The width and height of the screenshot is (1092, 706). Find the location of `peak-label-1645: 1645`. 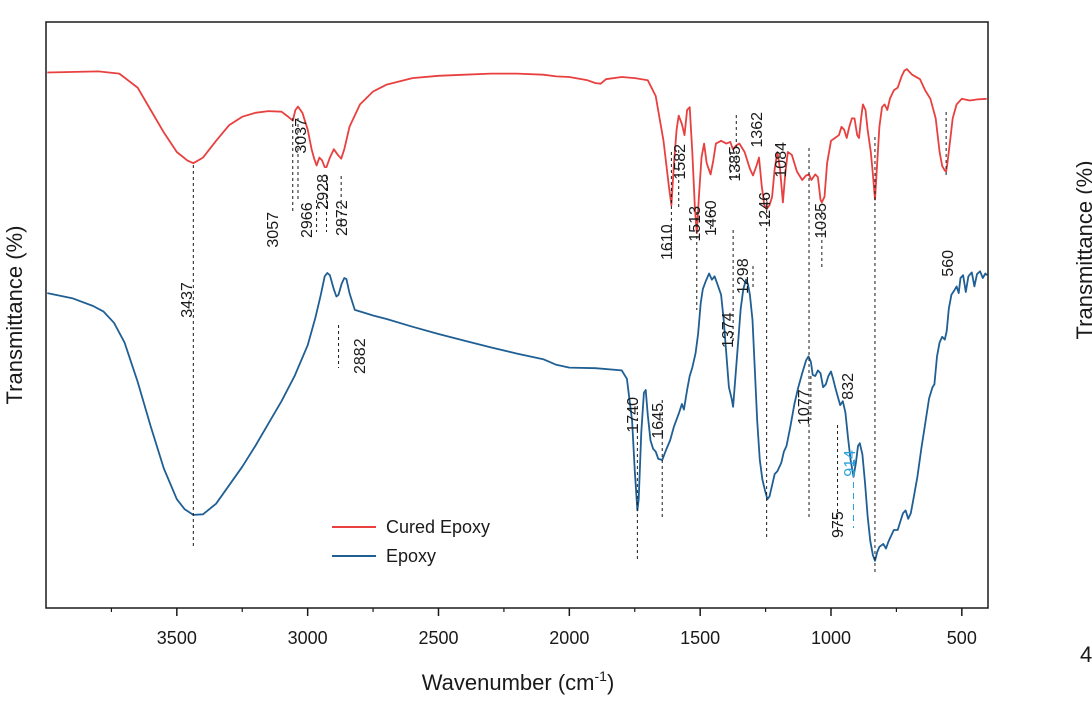

peak-label-1645: 1645 is located at coordinates (658, 421).